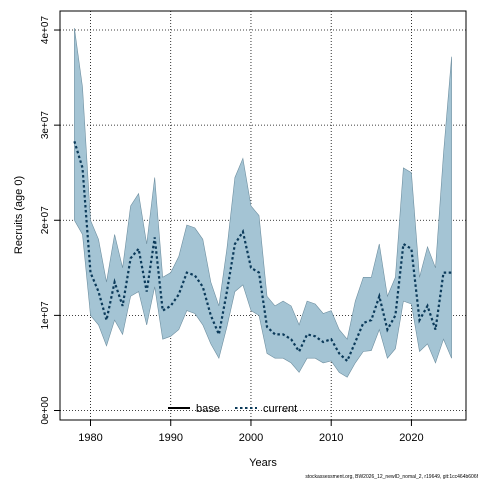 The height and width of the screenshot is (480, 480). I want to click on legend: base current, so click(232, 409).